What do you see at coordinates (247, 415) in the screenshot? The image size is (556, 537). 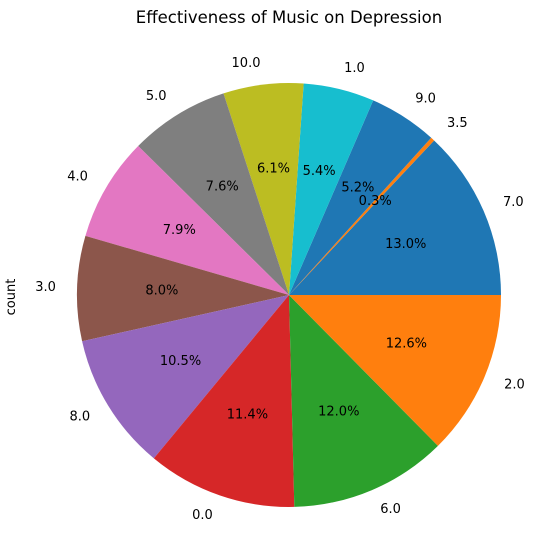 I see `percent-label: 11.4%` at bounding box center [247, 415].